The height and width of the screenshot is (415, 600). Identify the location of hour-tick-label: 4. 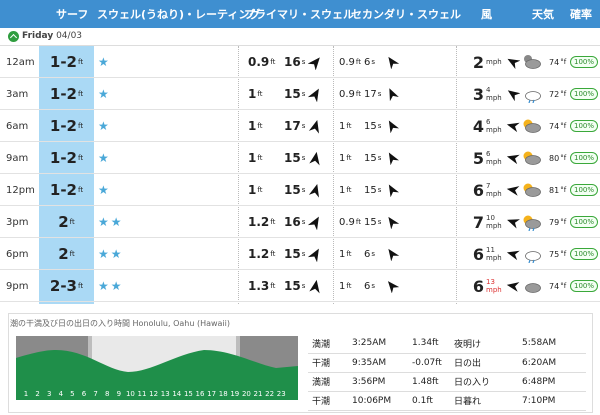
(61, 394).